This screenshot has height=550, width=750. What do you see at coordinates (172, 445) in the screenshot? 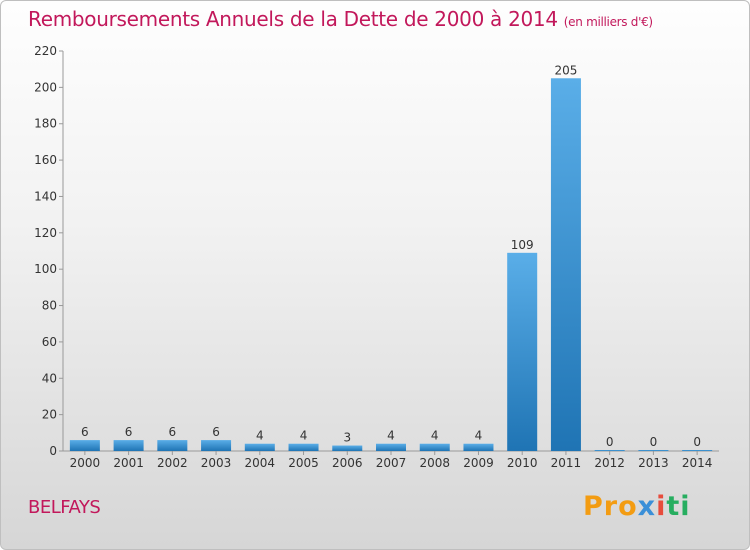
I see `bar-2002` at bounding box center [172, 445].